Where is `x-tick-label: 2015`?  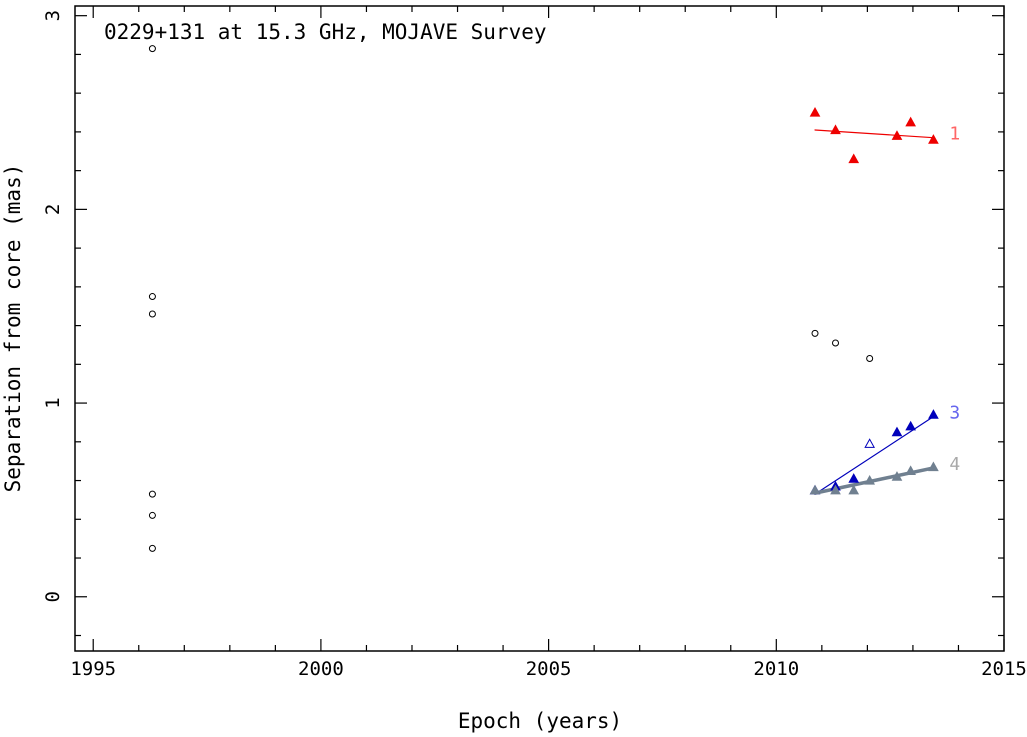 x-tick-label: 2015 is located at coordinates (1004, 669).